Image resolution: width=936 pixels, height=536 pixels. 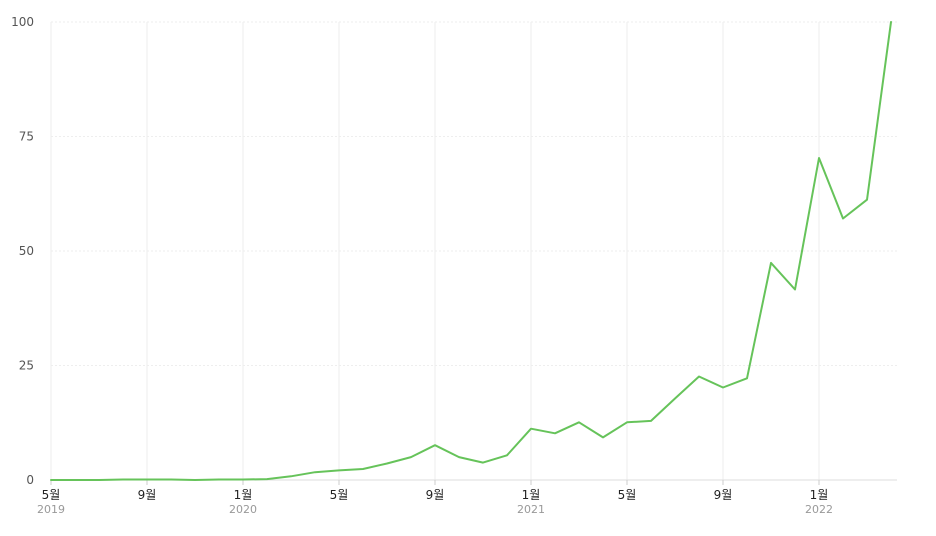 I want to click on y-tick-label: 100, so click(x=22, y=22).